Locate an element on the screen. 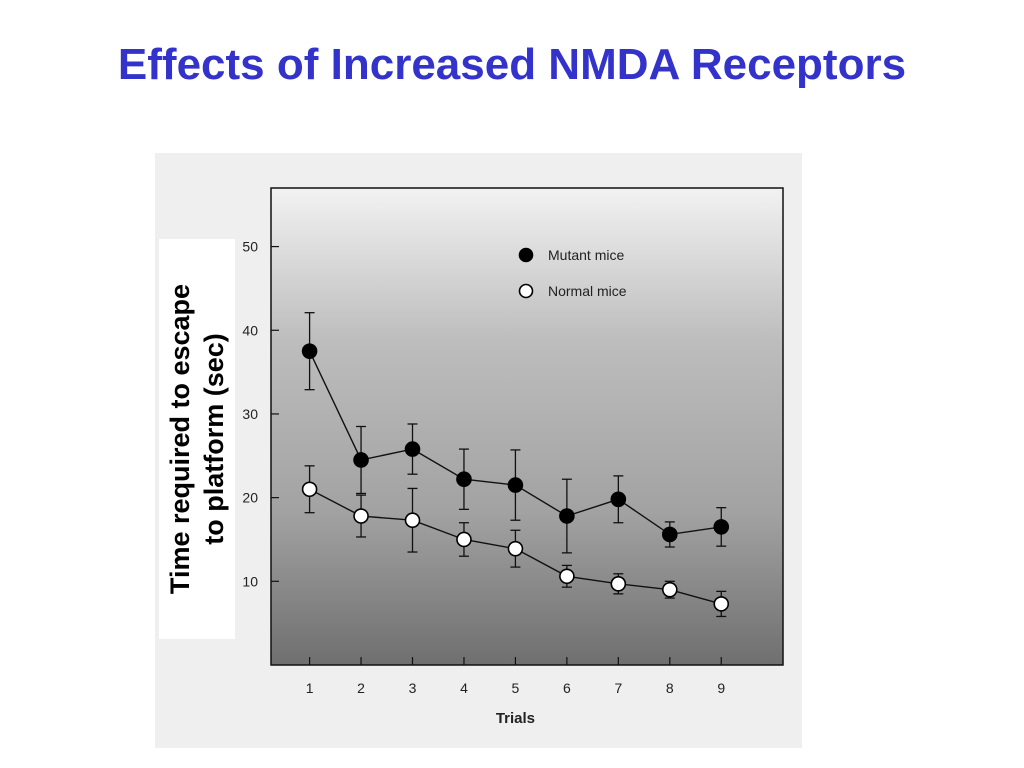 The image size is (1024, 768). y-tick-label: 40 is located at coordinates (250, 330).